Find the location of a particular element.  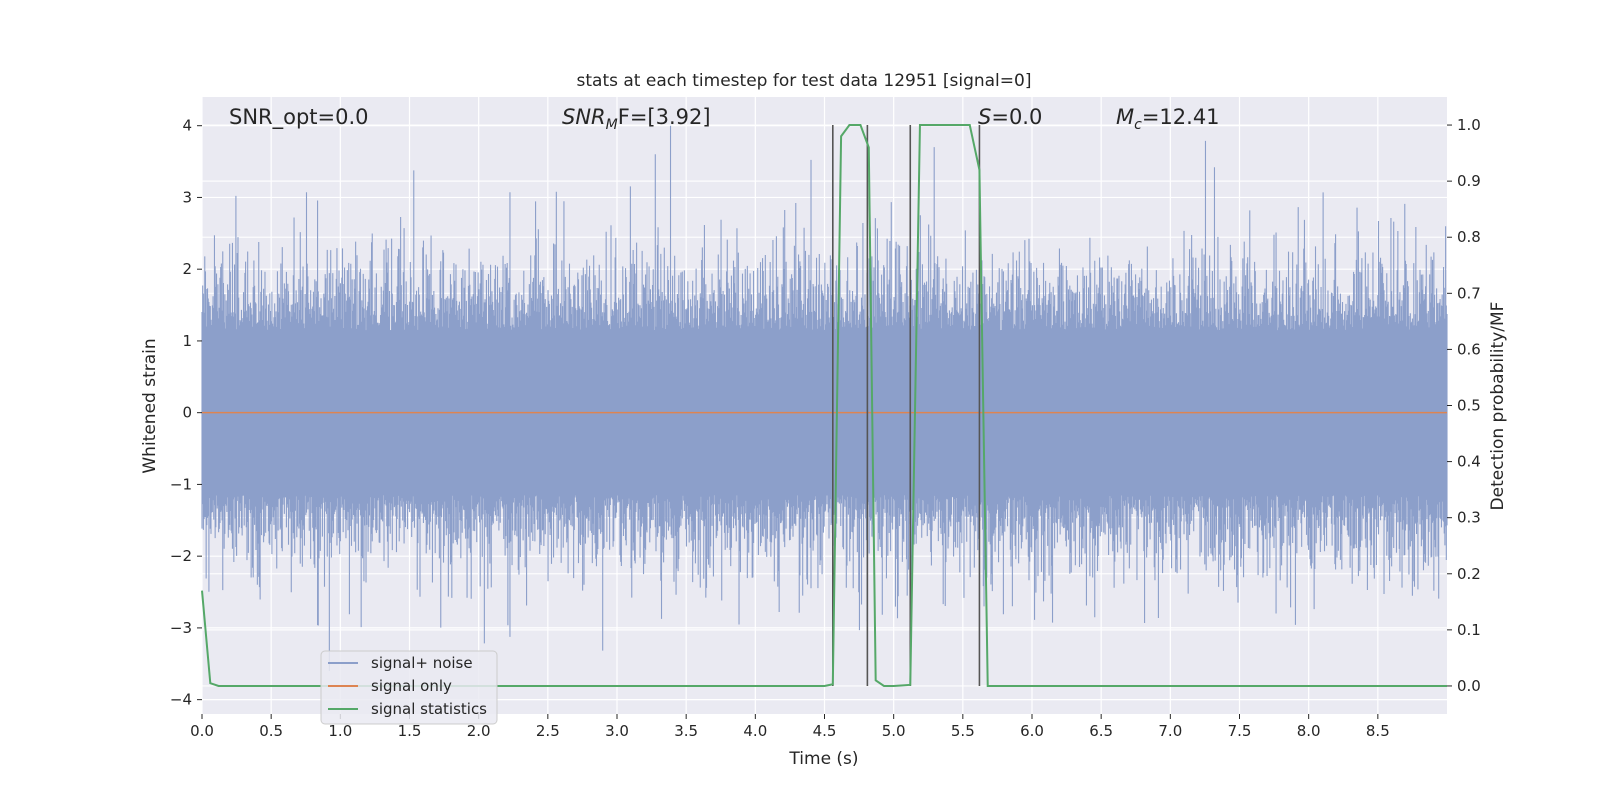

annotation-s: S=0.0 is located at coordinates (1010, 117).